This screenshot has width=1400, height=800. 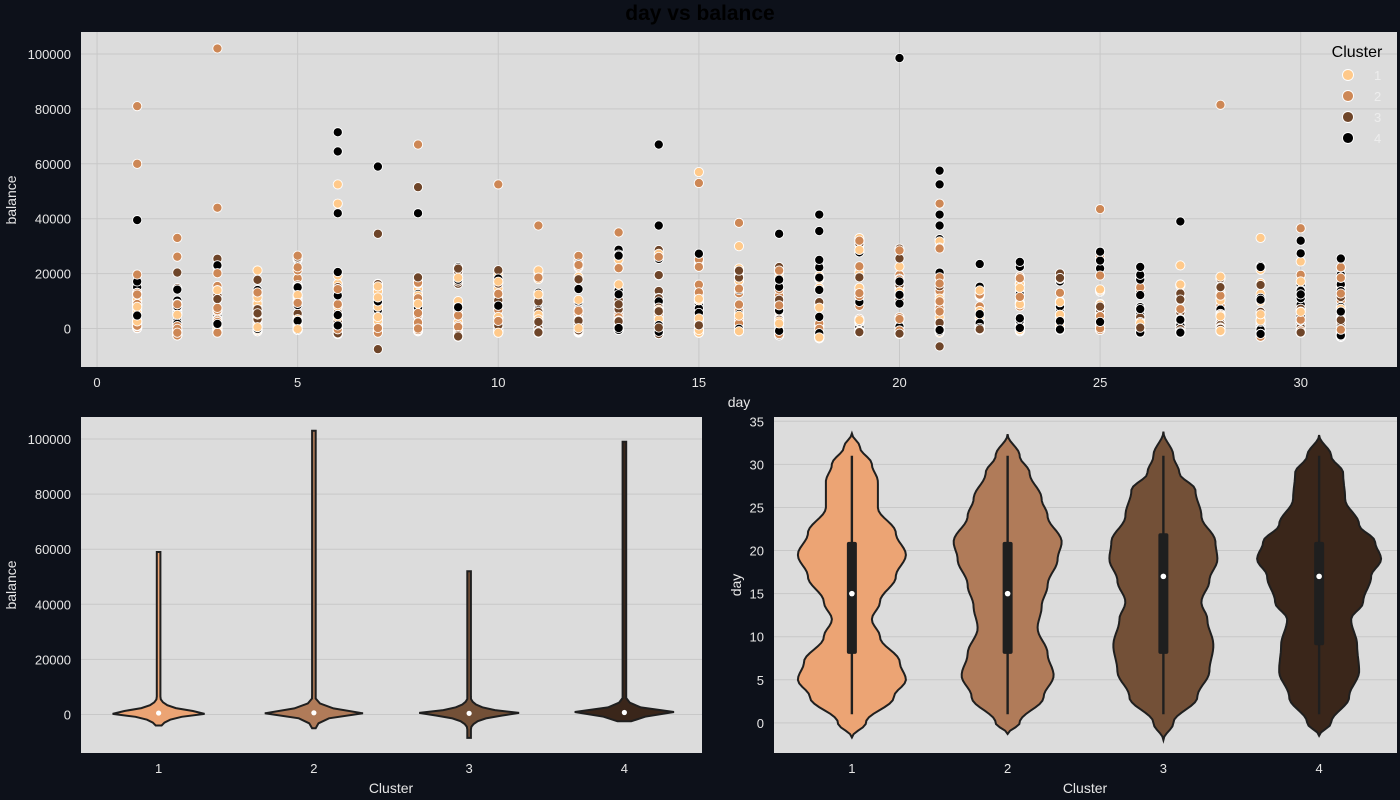 What do you see at coordinates (760, 723) in the screenshot?
I see `day-violin-y-tick-label: 0` at bounding box center [760, 723].